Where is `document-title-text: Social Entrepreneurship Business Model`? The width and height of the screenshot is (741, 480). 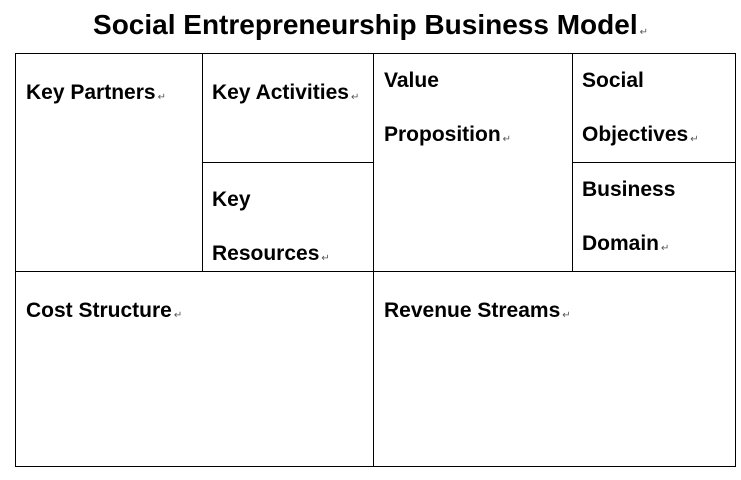 document-title-text: Social Entrepreneurship Business Model is located at coordinates (365, 24).